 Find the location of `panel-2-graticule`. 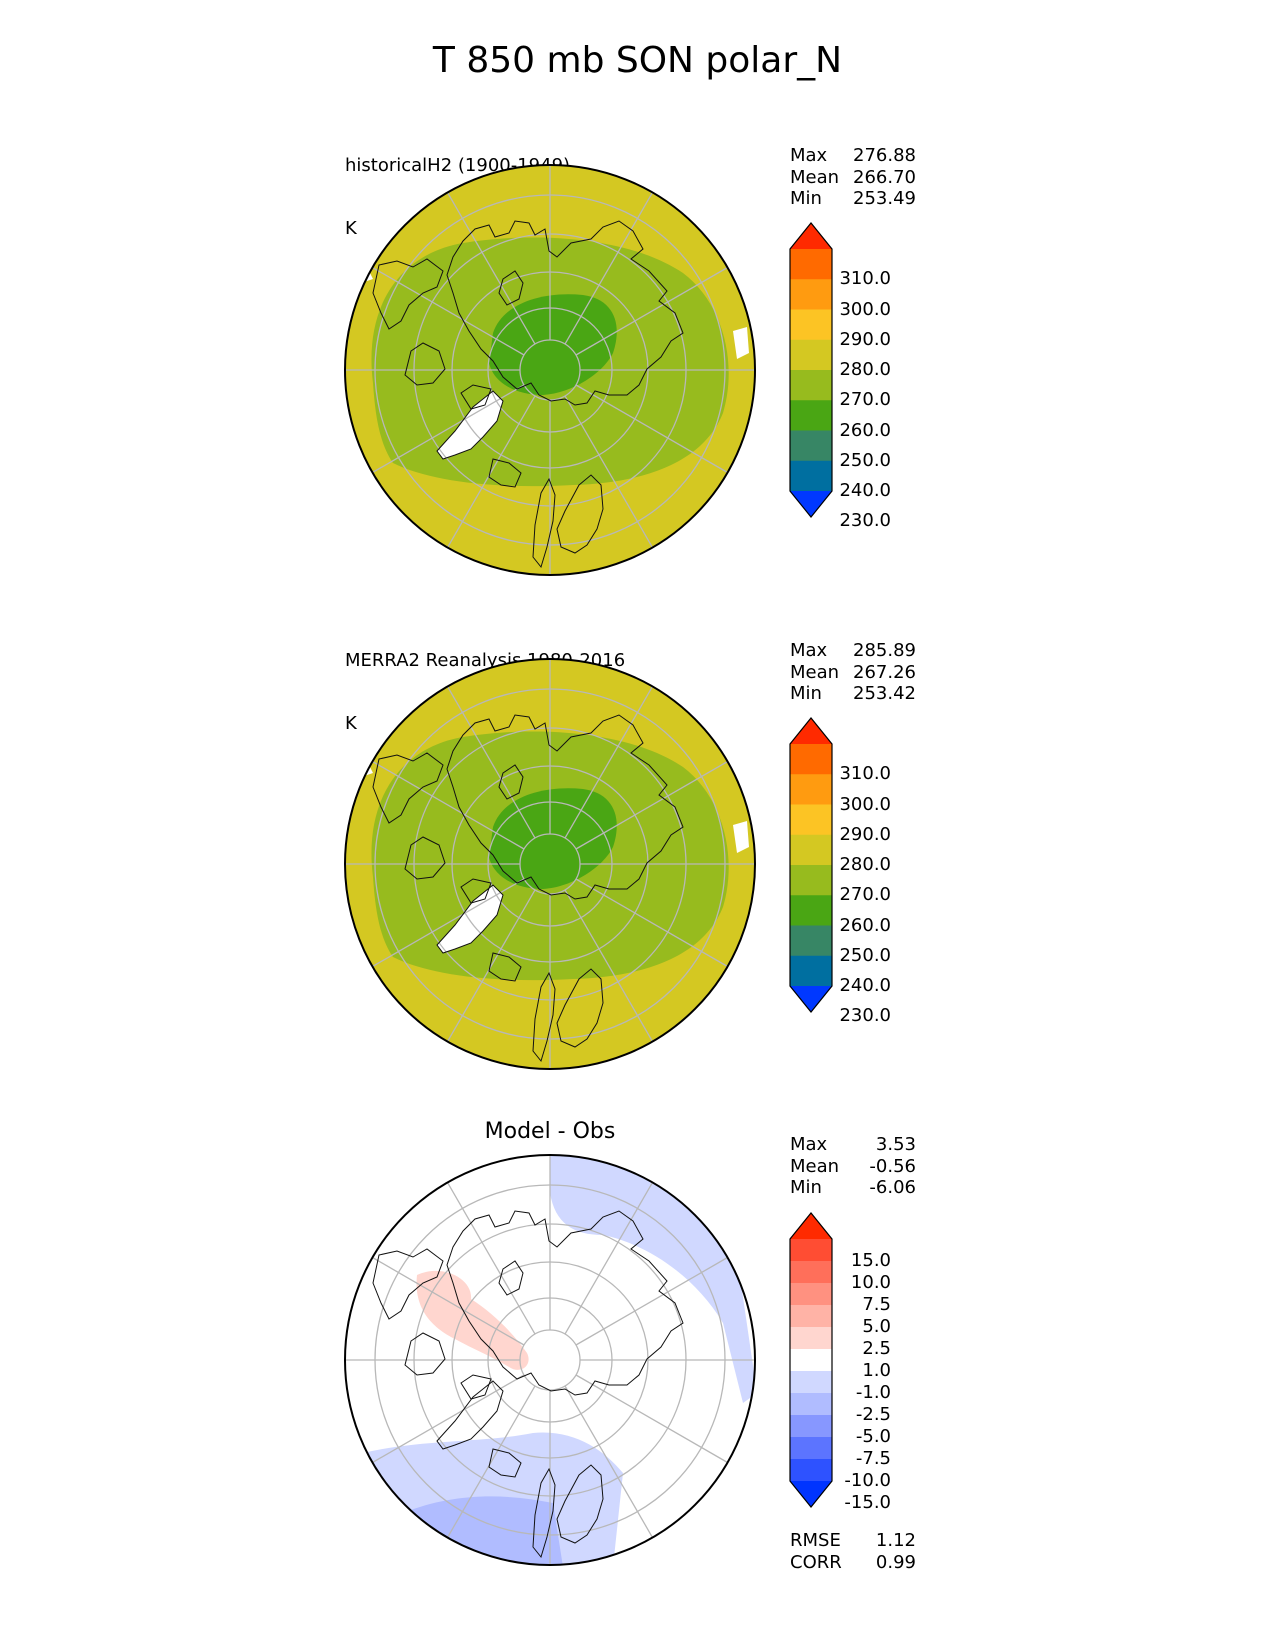

panel-2-graticule is located at coordinates (550, 864).